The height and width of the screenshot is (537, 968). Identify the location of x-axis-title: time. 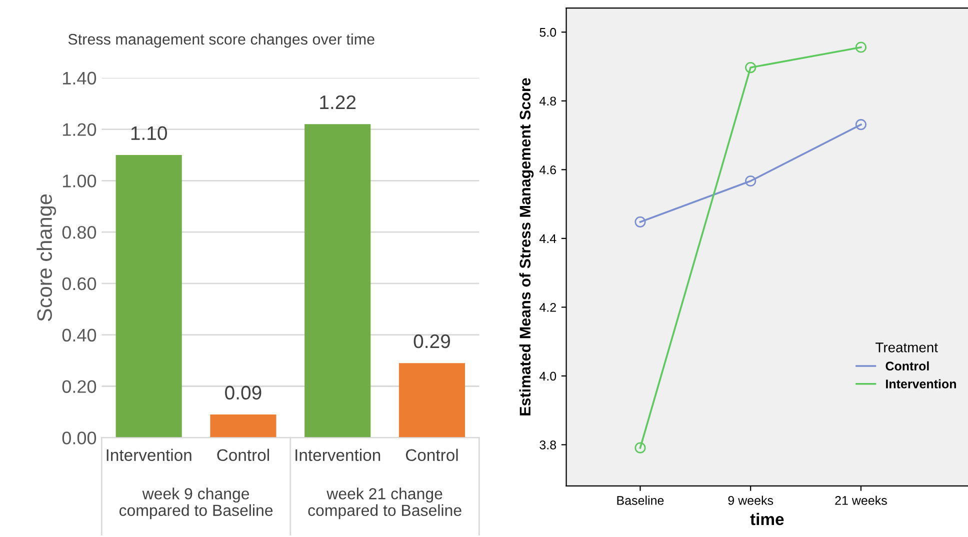
(767, 519).